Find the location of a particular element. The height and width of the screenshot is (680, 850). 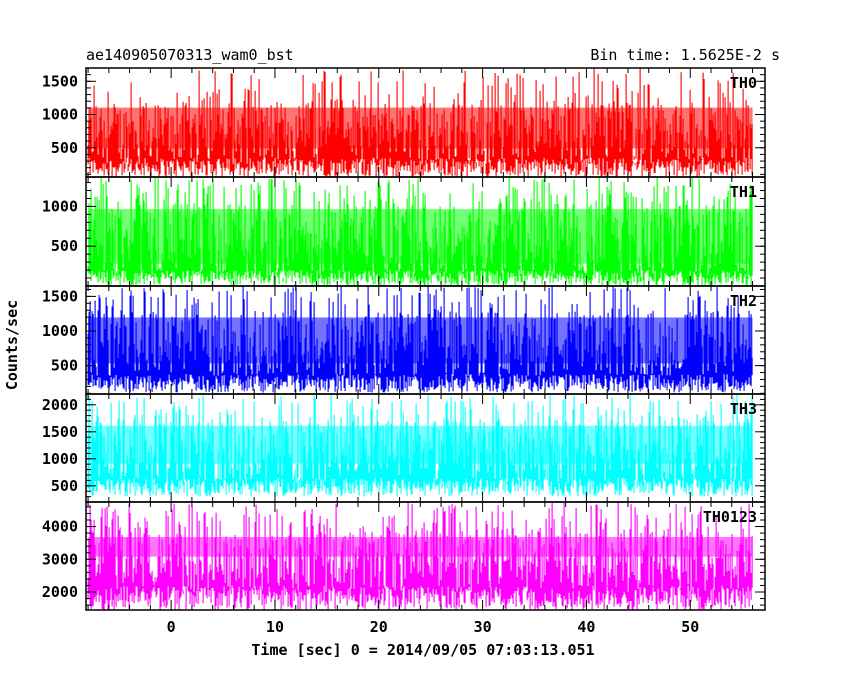

panel-label-th2: TH2 is located at coordinates (743, 301).